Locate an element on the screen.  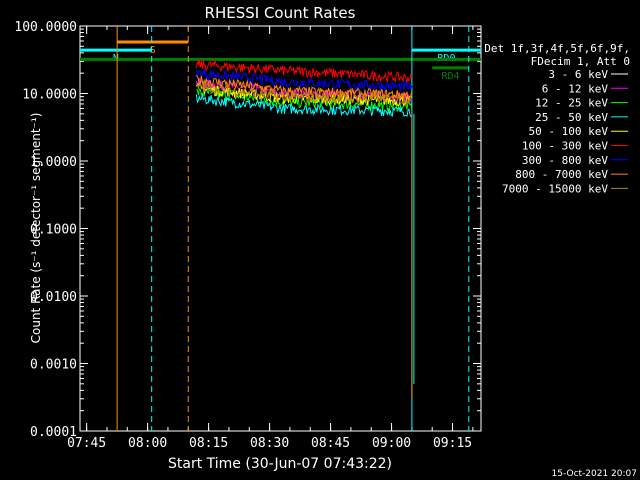
y-axis-label: Count Rate (s⁻¹ detector⁻¹ segment⁻¹) is located at coordinates (36, 228).